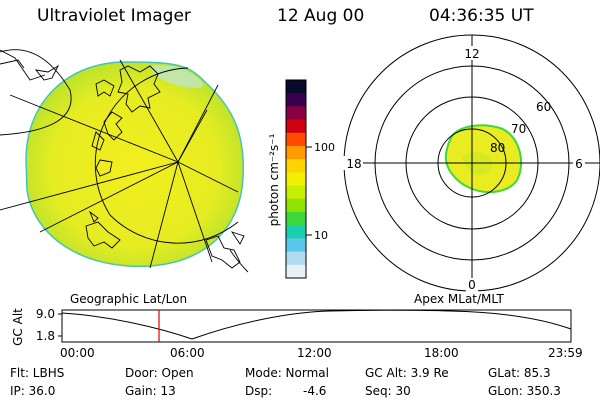  I want to click on timeline-xtick-0600: 06:00, so click(187, 353).